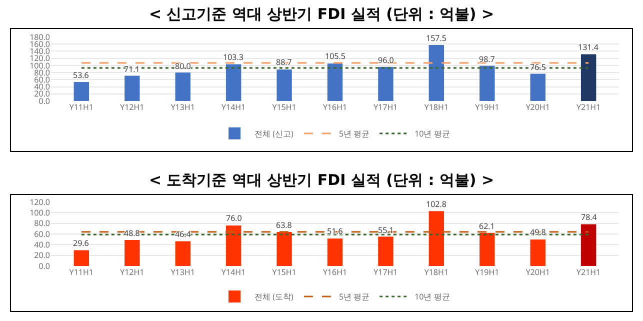  I want to click on chart-title: < 도착기준 역대 상반기 FDI 실적 (단위 : 억불) >, so click(322, 180).